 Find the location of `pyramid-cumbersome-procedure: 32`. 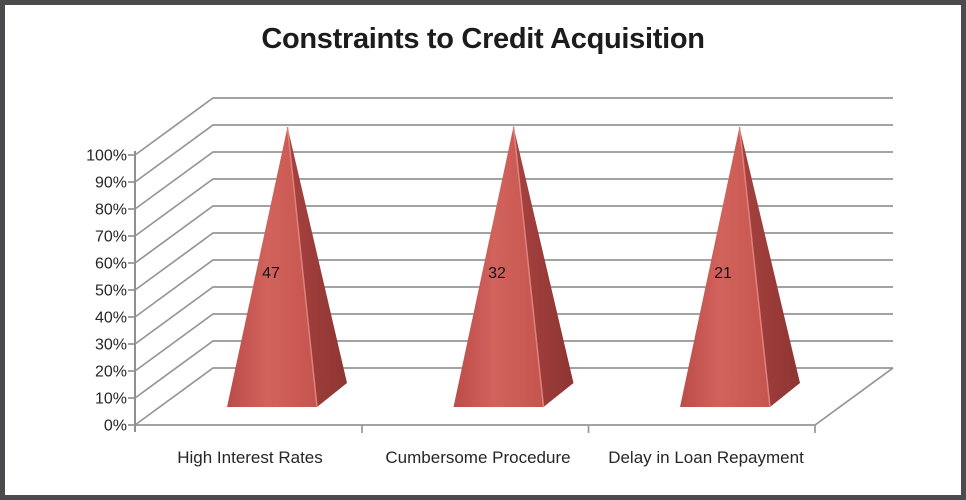

pyramid-cumbersome-procedure: 32 is located at coordinates (513, 267).